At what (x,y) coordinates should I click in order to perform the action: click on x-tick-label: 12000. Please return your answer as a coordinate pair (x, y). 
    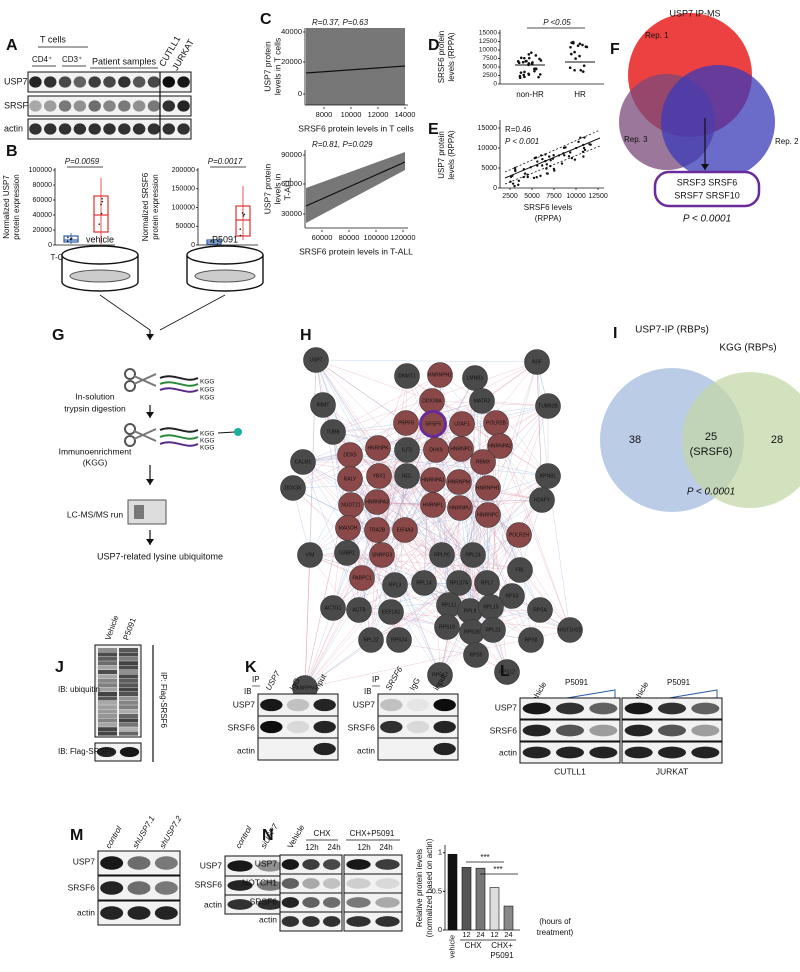
    Looking at the image, I should click on (378, 114).